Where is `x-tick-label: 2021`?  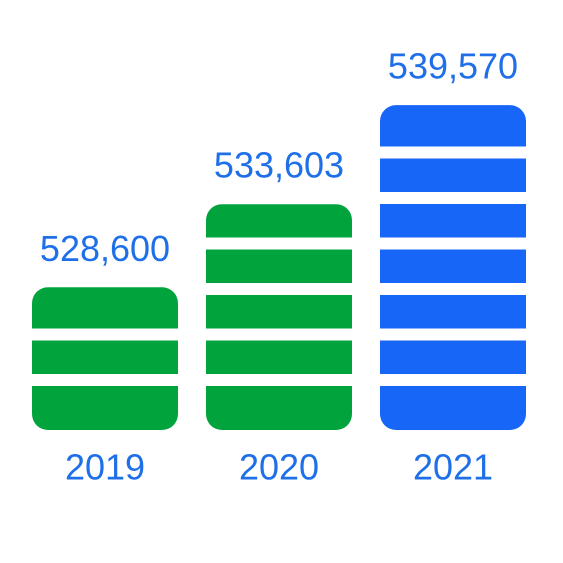 x-tick-label: 2021 is located at coordinates (453, 467).